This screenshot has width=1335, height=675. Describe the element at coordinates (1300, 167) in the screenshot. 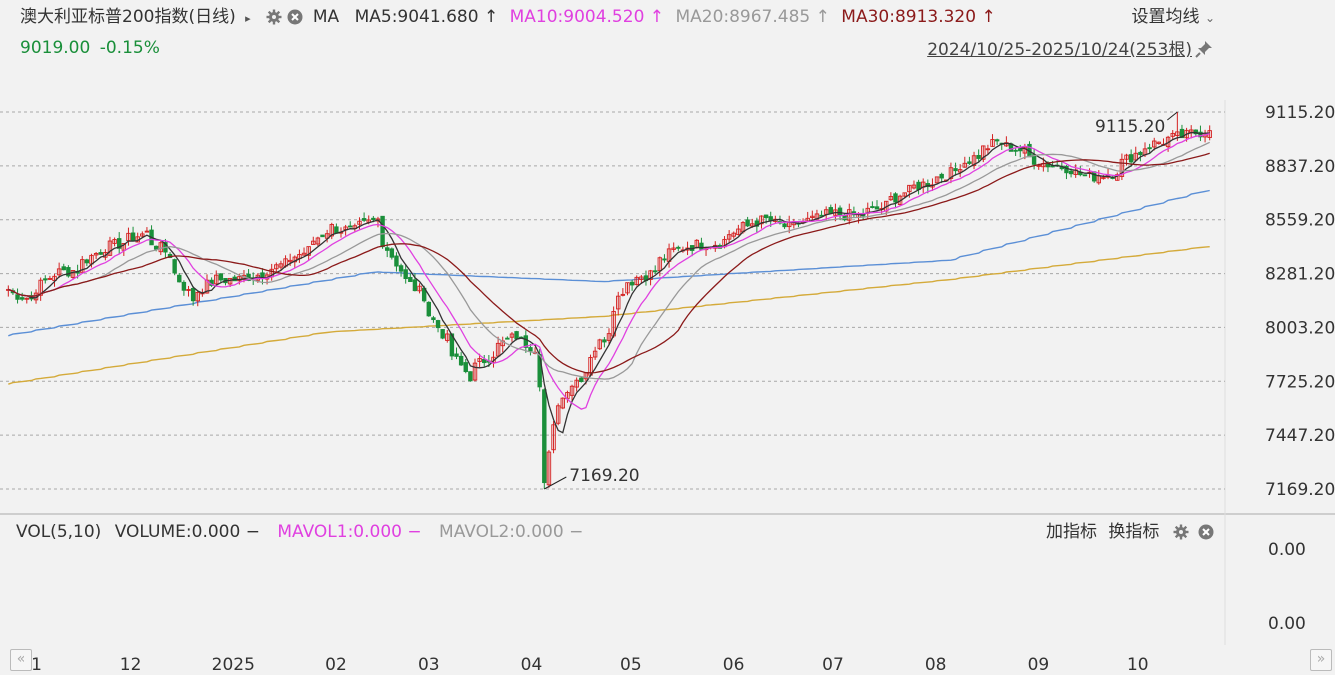

I see `y-tick-label: 8837.20` at that location.